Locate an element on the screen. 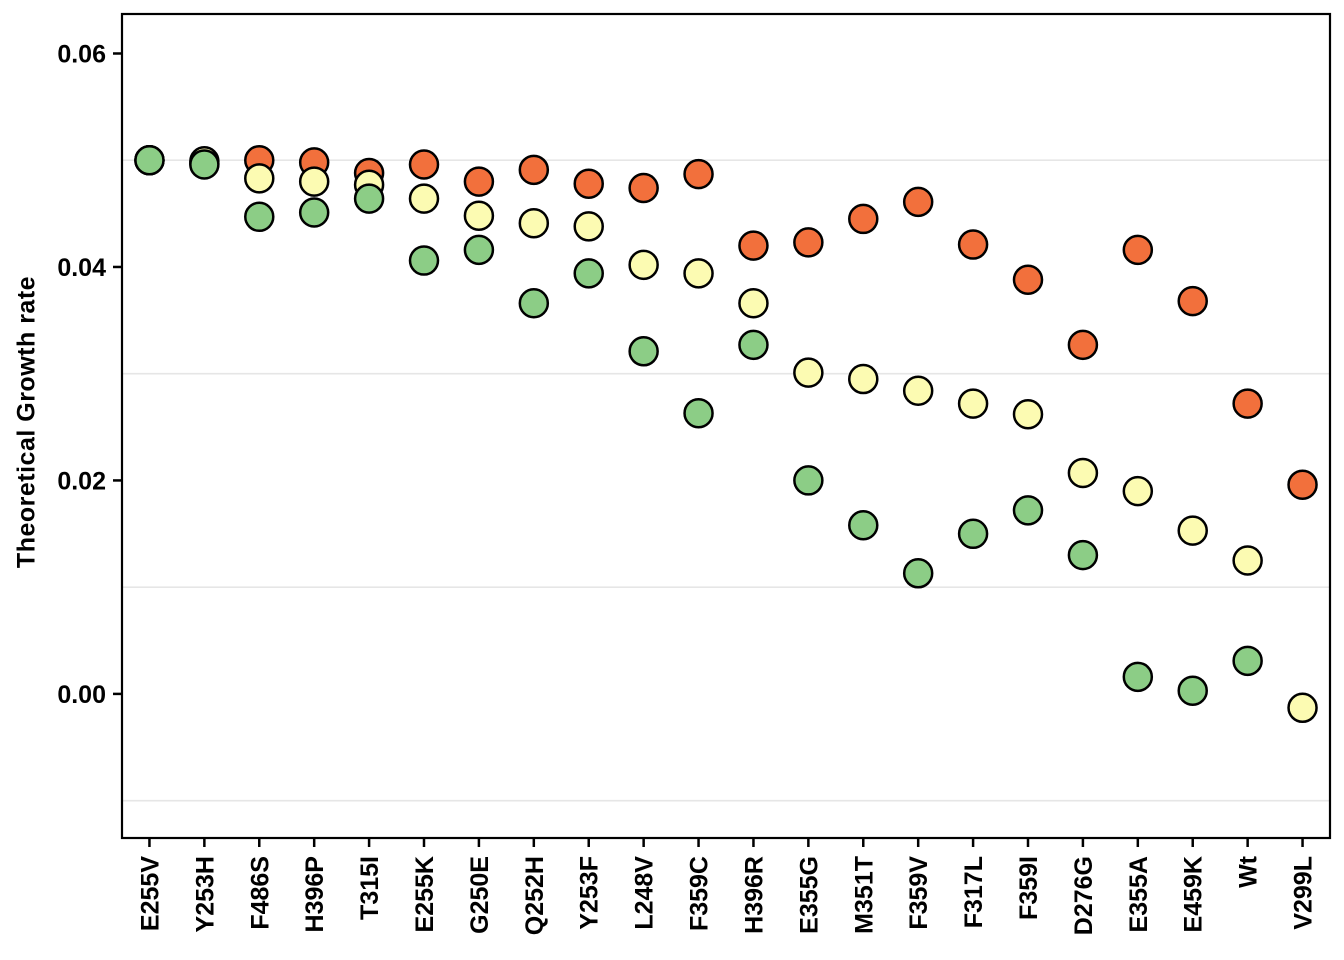 The height and width of the screenshot is (960, 1344). x-category-label: F359C is located at coordinates (700, 893).